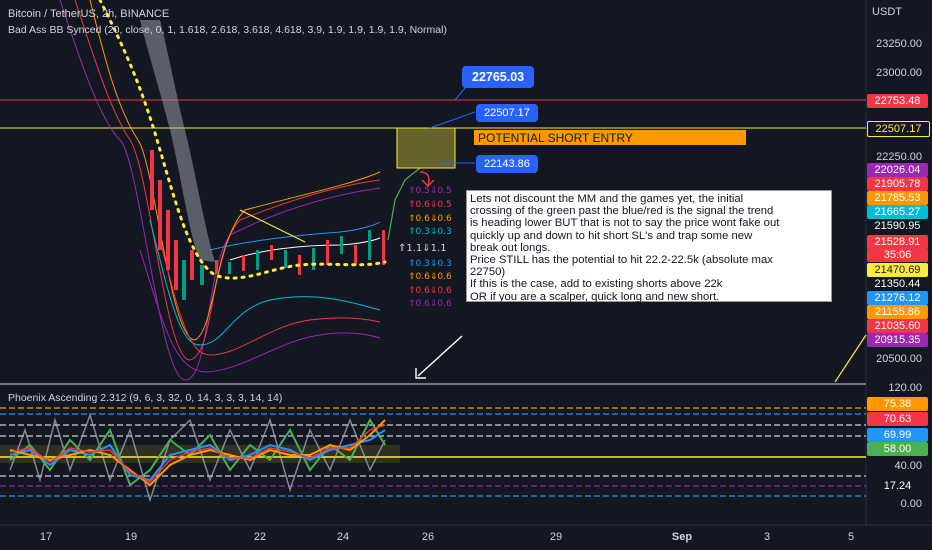  I want to click on price-tag: 21155.86, so click(897, 312).